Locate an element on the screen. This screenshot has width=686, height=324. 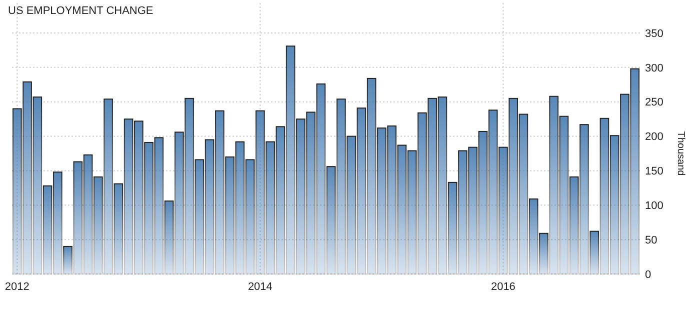
x-tick-label: 2012 is located at coordinates (17, 287).